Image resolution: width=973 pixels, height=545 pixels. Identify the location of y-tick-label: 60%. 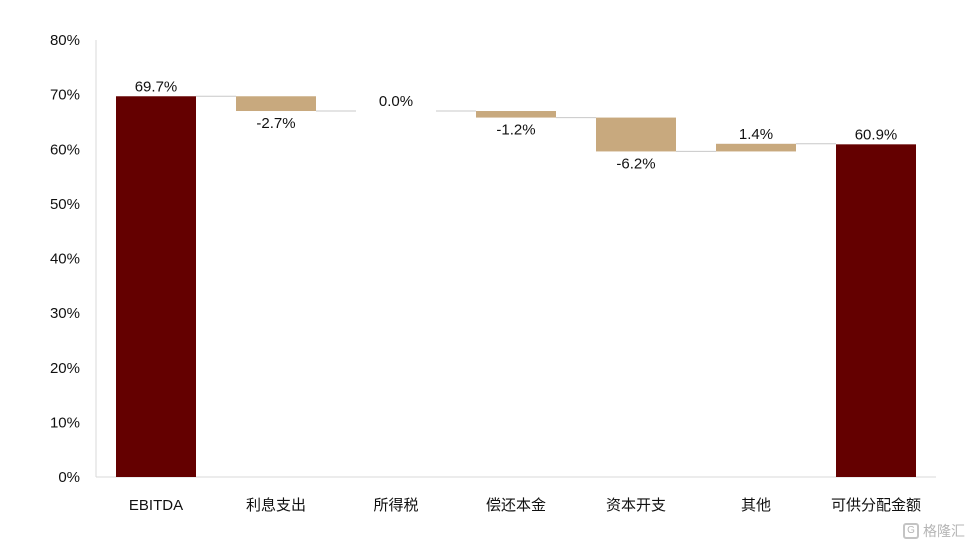
(65, 149).